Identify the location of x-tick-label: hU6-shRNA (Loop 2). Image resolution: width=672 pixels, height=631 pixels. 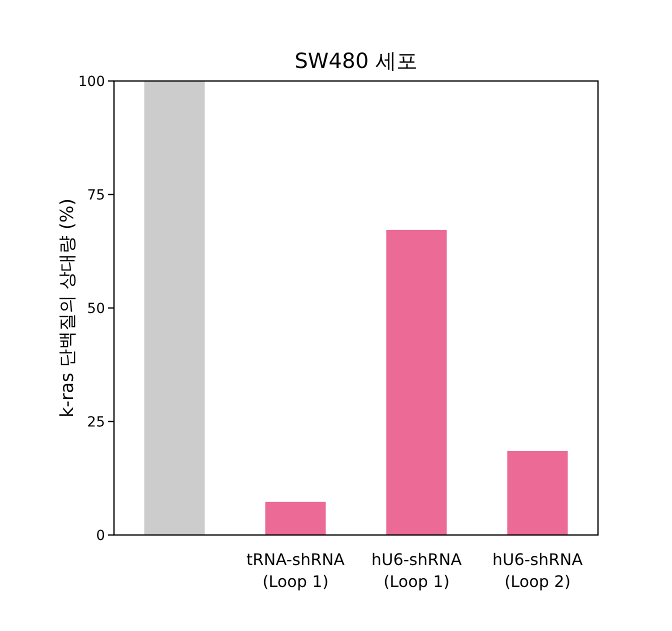
(537, 570).